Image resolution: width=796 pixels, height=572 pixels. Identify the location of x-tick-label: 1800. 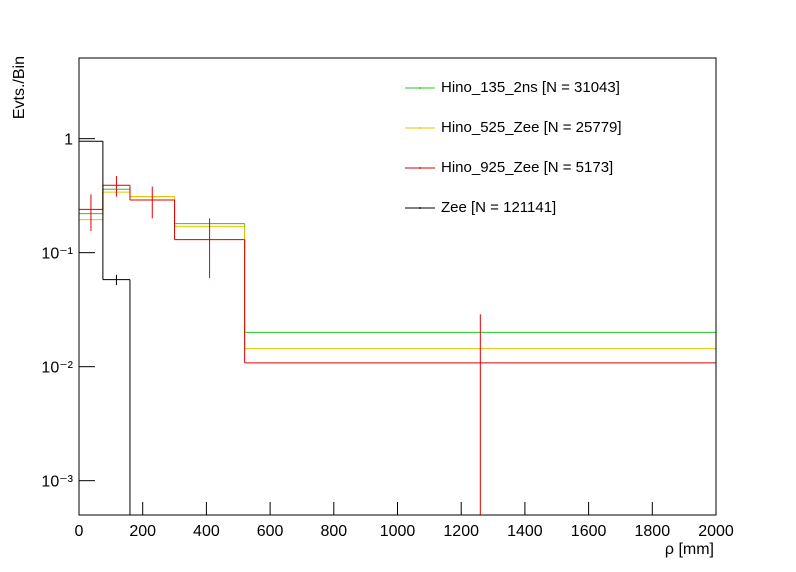
(653, 531).